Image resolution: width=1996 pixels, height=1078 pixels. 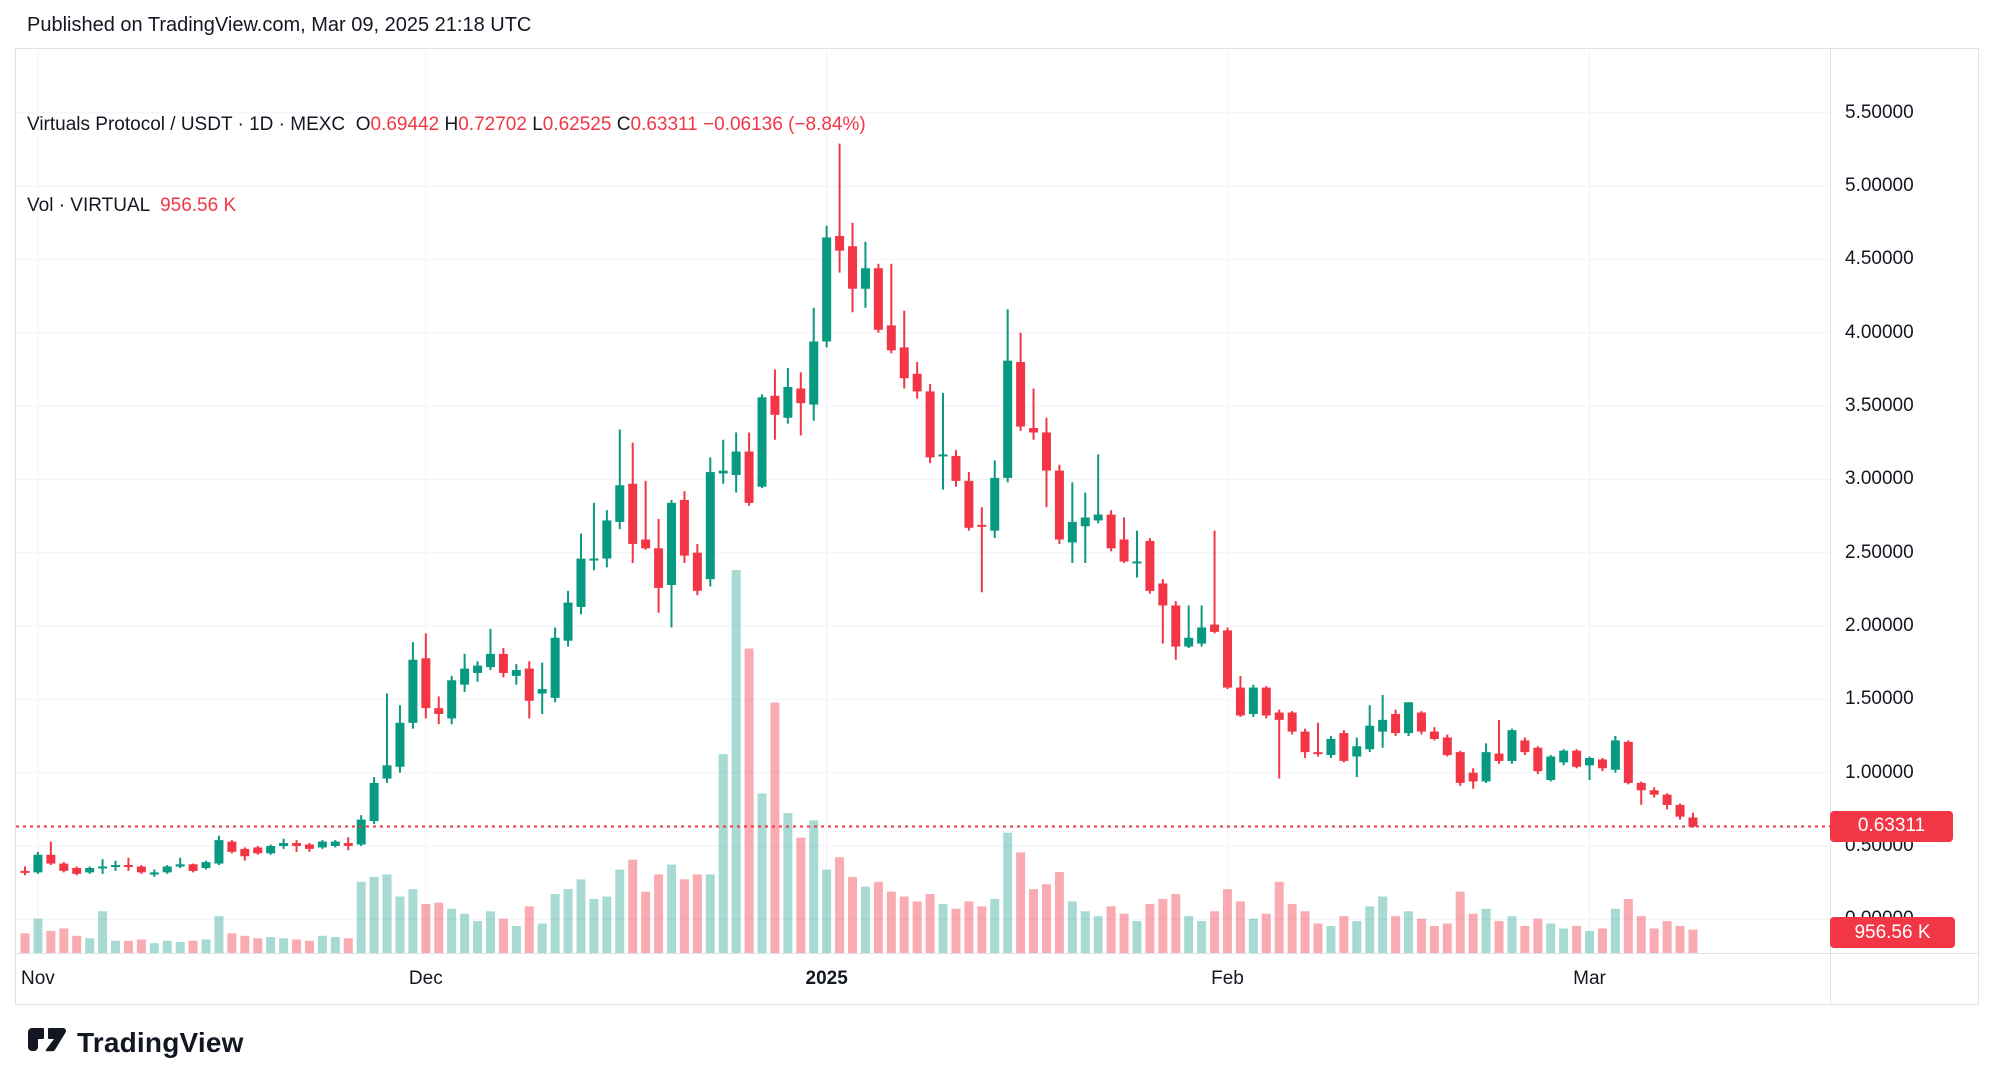 What do you see at coordinates (425, 978) in the screenshot?
I see `time-tick-label: Dec` at bounding box center [425, 978].